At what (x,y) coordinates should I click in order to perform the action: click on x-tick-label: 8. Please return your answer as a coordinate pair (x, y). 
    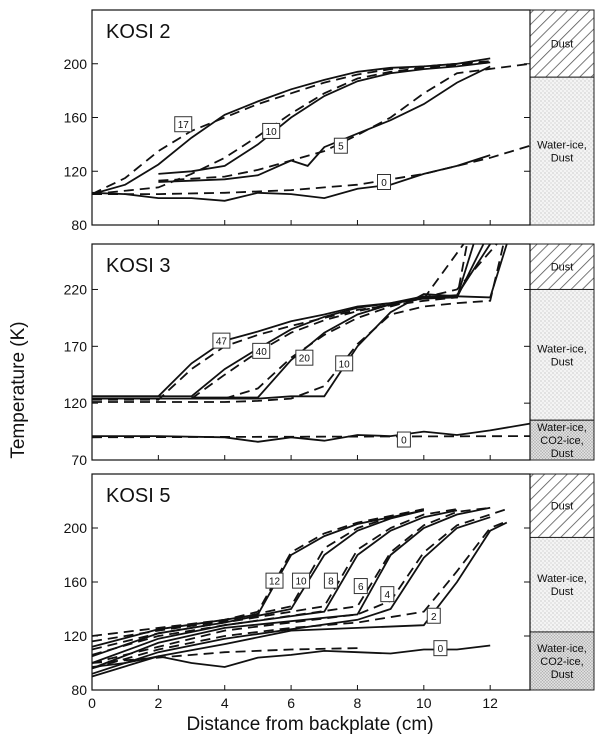
    Looking at the image, I should click on (358, 703).